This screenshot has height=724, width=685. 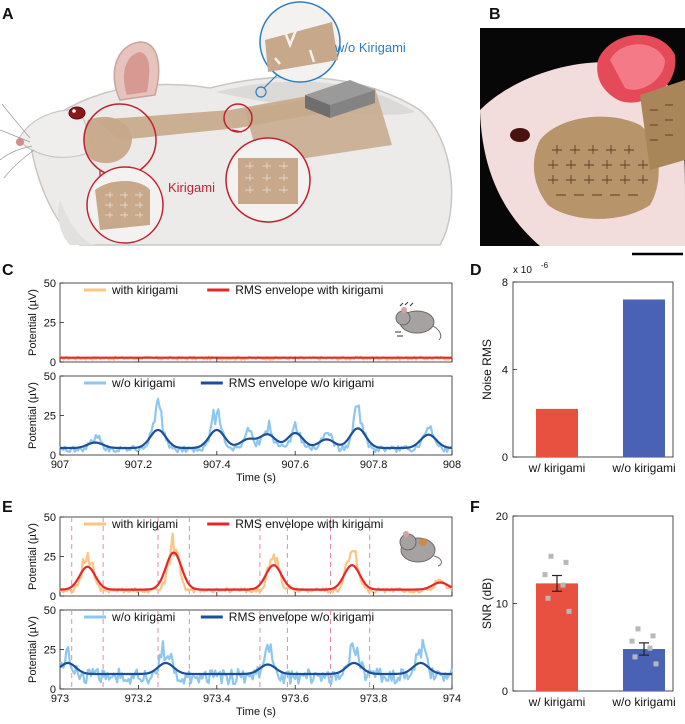 What do you see at coordinates (139, 465) in the screenshot?
I see `x-tick-label: 907.2` at bounding box center [139, 465].